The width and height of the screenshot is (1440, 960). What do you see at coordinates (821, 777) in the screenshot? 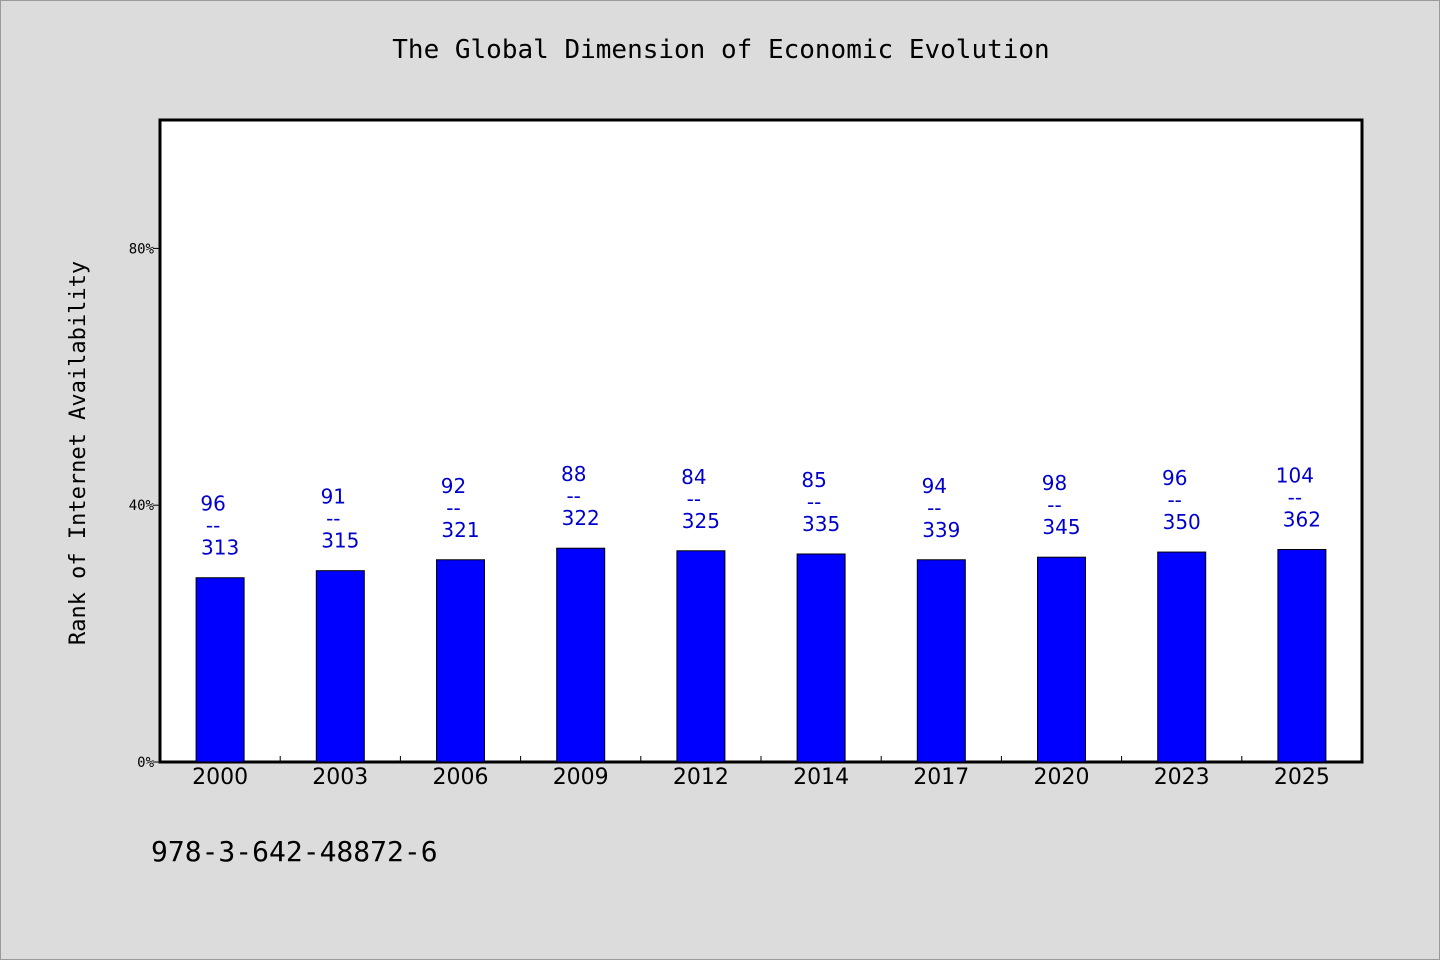
I see `x-tick-label: 2014` at bounding box center [821, 777].